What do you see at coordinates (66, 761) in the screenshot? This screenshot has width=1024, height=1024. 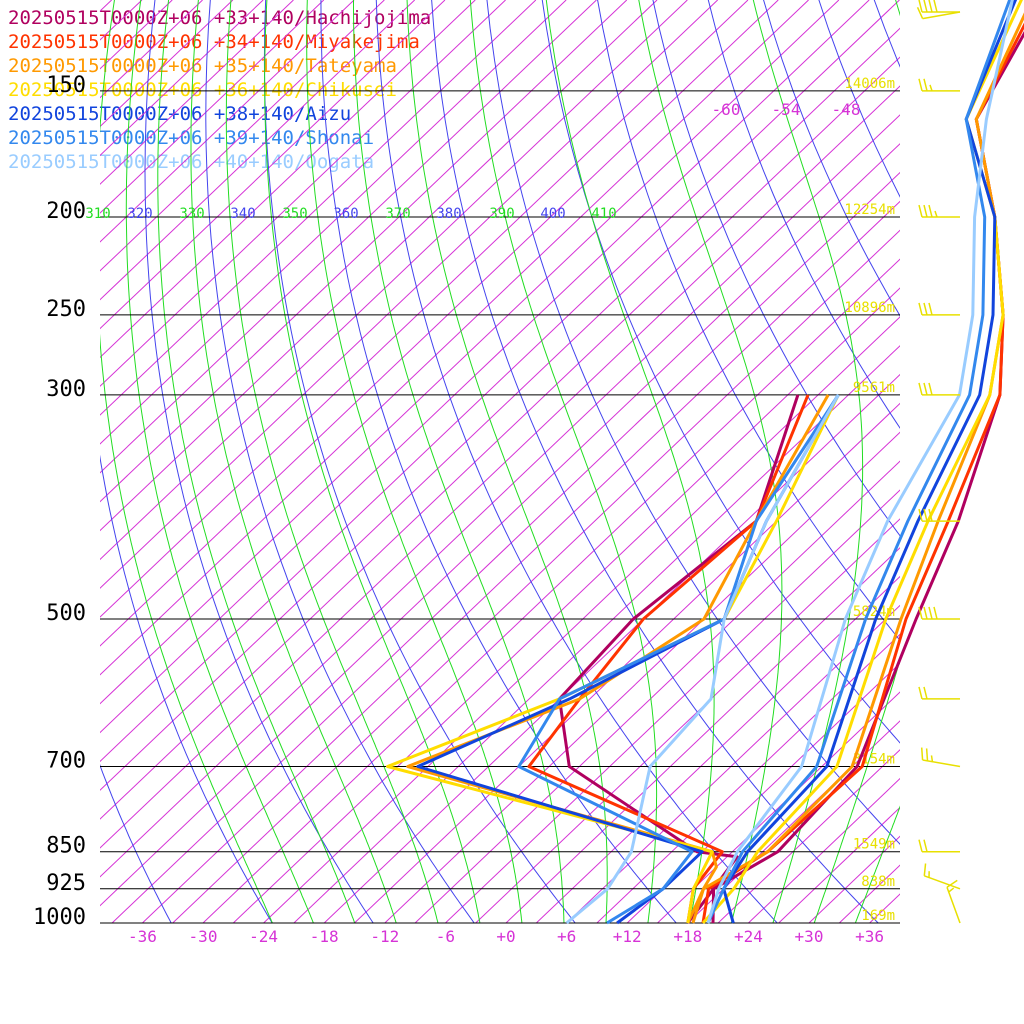 I see `pressure-tick-label: 700` at bounding box center [66, 761].